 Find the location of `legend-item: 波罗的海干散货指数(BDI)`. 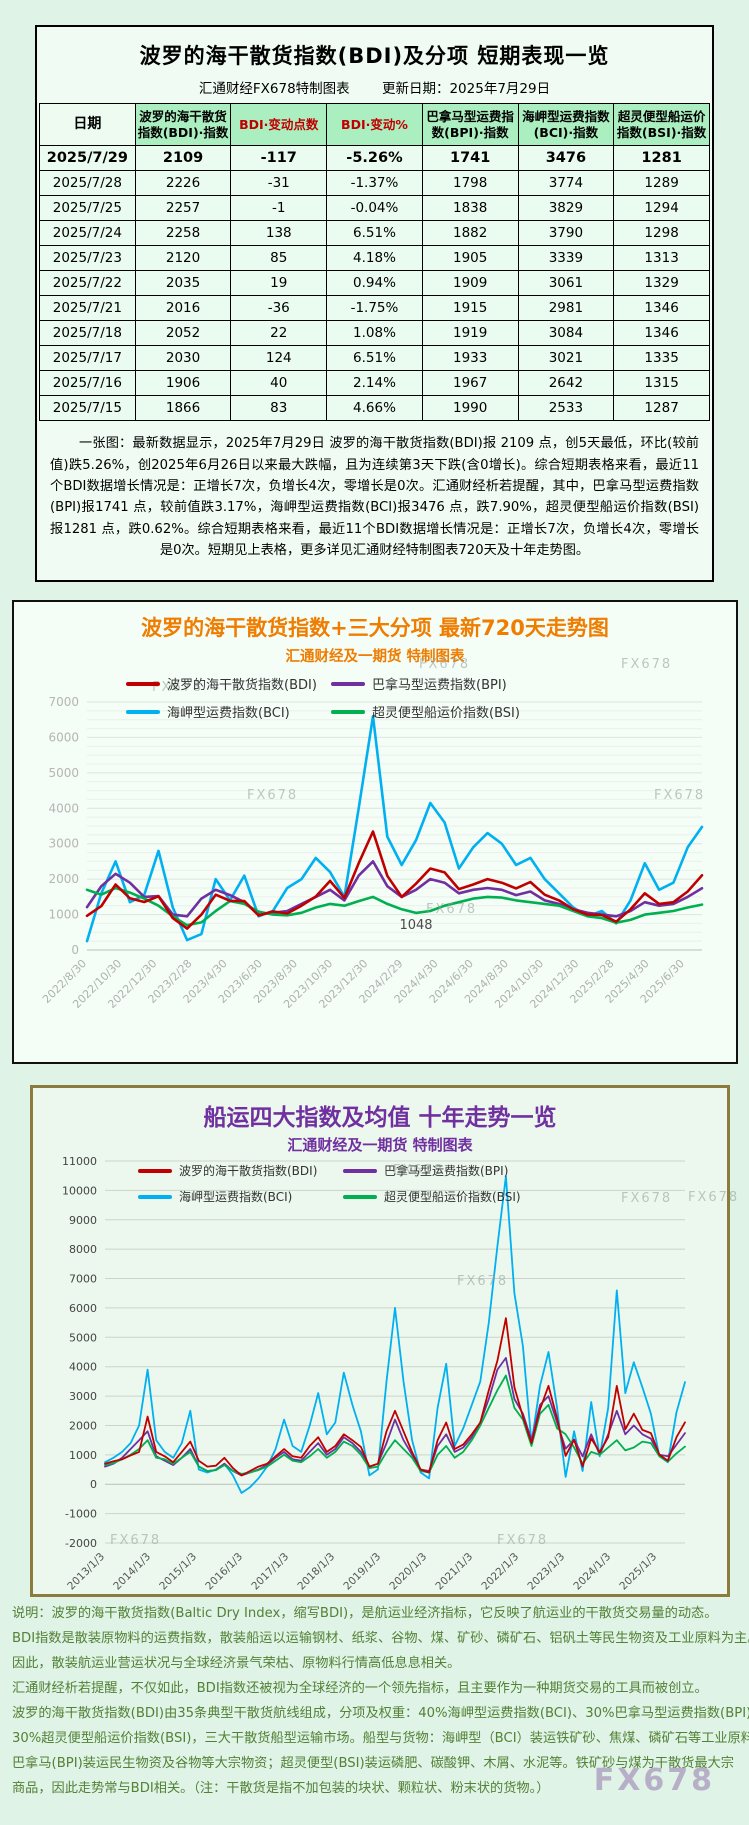

legend-item: 波罗的海干散货指数(BDI) is located at coordinates (228, 683).